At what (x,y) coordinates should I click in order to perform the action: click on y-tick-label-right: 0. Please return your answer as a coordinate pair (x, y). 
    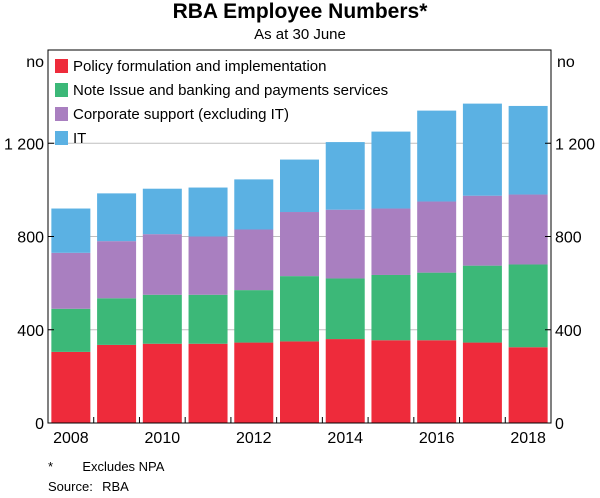
    Looking at the image, I should click on (559, 424).